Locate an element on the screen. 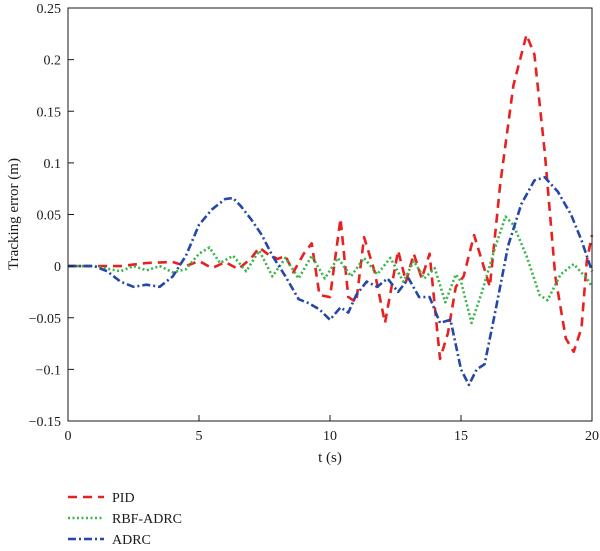  x-tick-label: 15 is located at coordinates (461, 436).